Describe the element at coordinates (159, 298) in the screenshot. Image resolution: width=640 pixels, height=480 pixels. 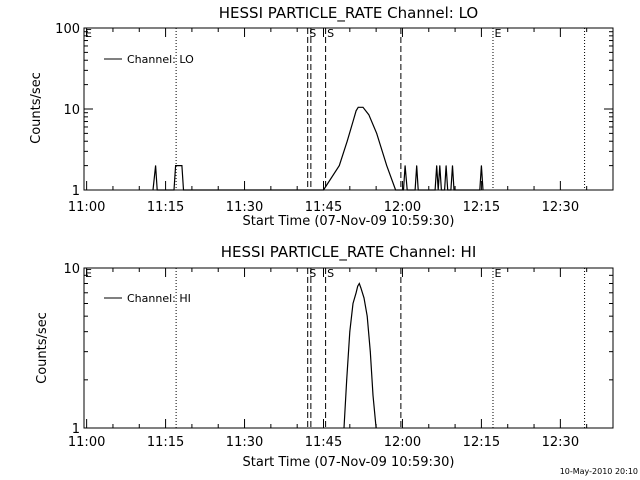
I see `legend-label: Channel: HI` at that location.